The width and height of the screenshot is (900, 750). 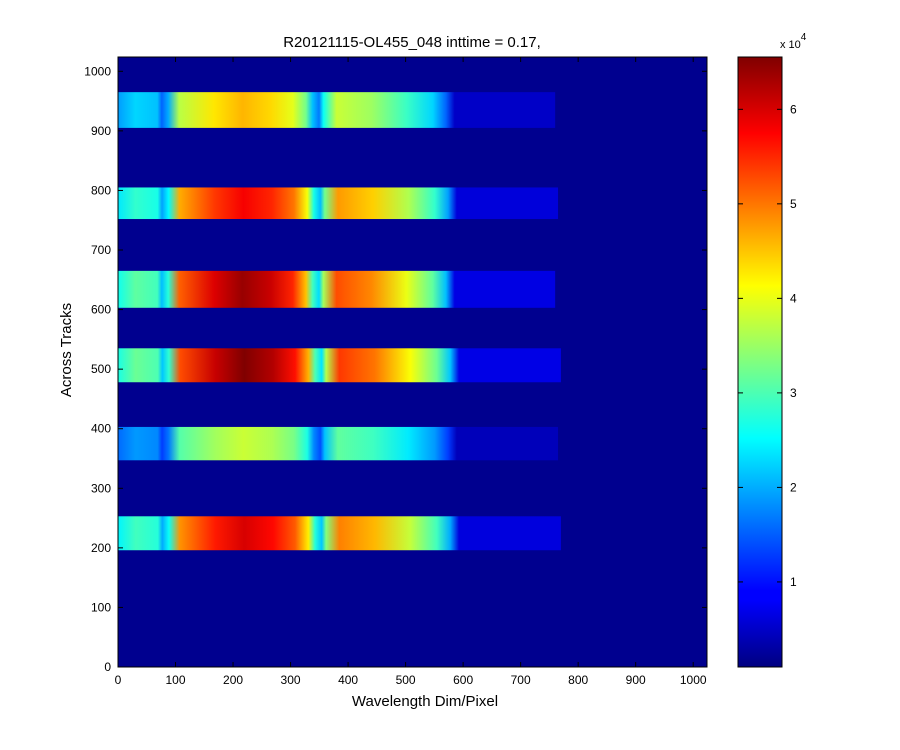 I want to click on y-tick-label: 1000, so click(x=97, y=71).